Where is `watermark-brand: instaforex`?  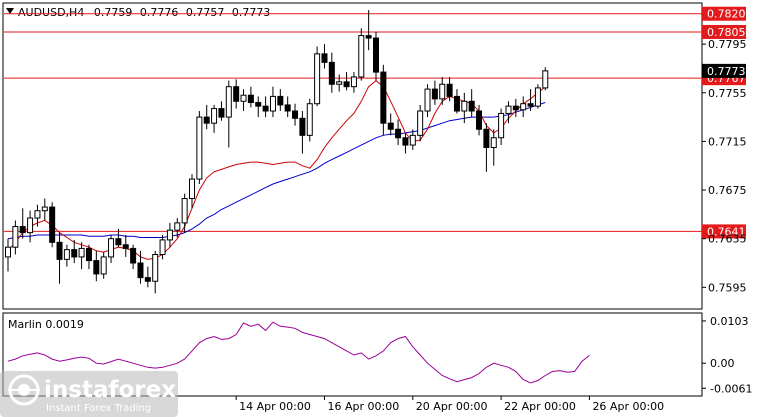 watermark-brand: instaforex is located at coordinates (110, 390).